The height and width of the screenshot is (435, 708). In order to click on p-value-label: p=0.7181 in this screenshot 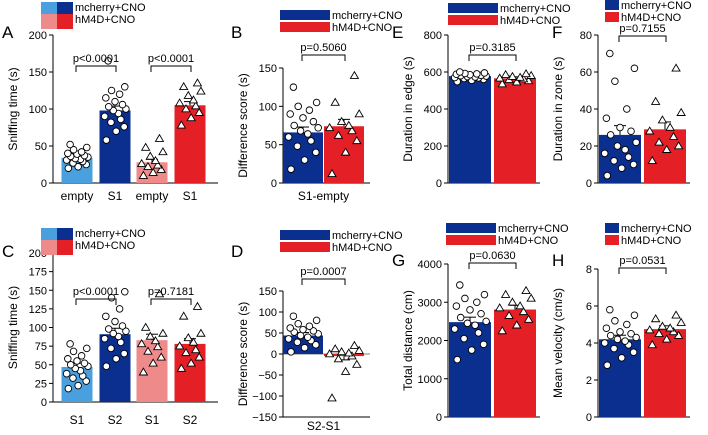, I will do `click(171, 292)`.